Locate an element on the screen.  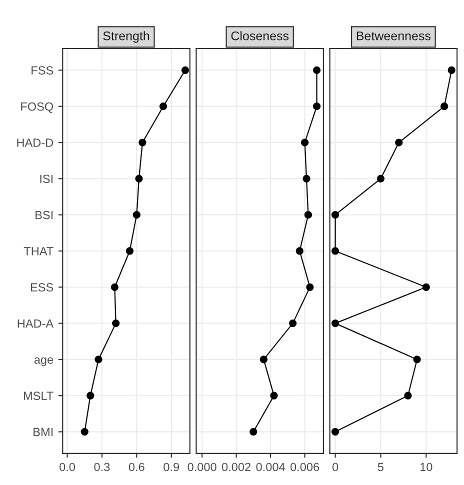
x-tick-label: 0 is located at coordinates (335, 467).